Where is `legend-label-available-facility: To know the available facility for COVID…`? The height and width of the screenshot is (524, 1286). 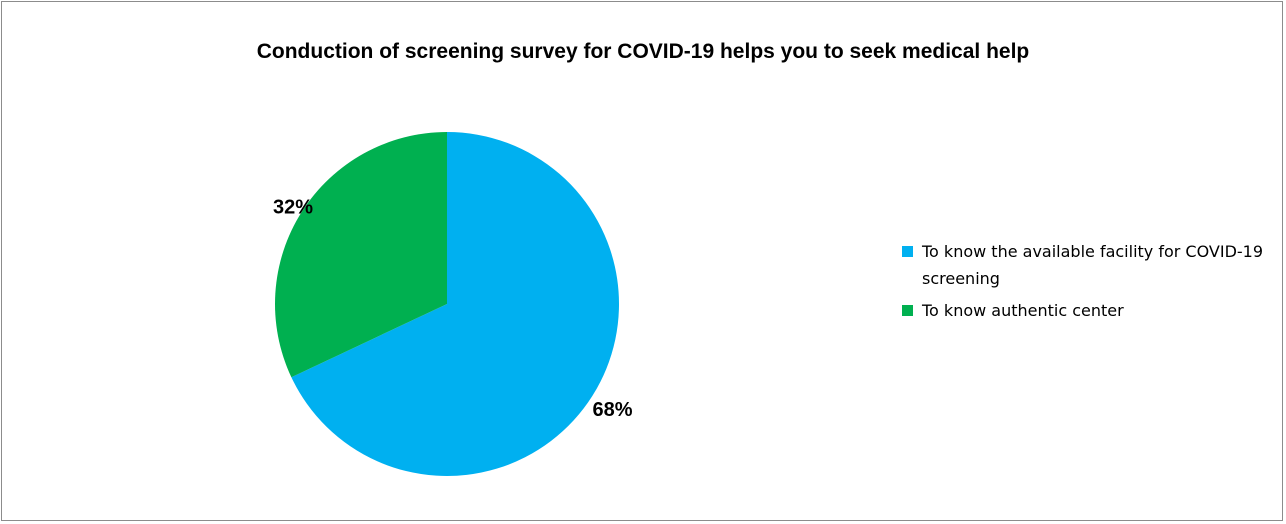
legend-label-available-facility: To know the available facility for COVID… is located at coordinates (1093, 265).